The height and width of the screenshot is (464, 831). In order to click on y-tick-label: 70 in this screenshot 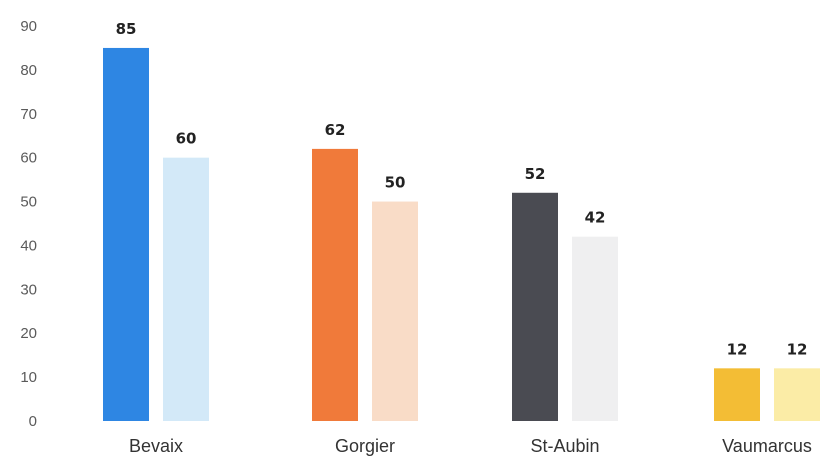, I will do `click(28, 114)`.